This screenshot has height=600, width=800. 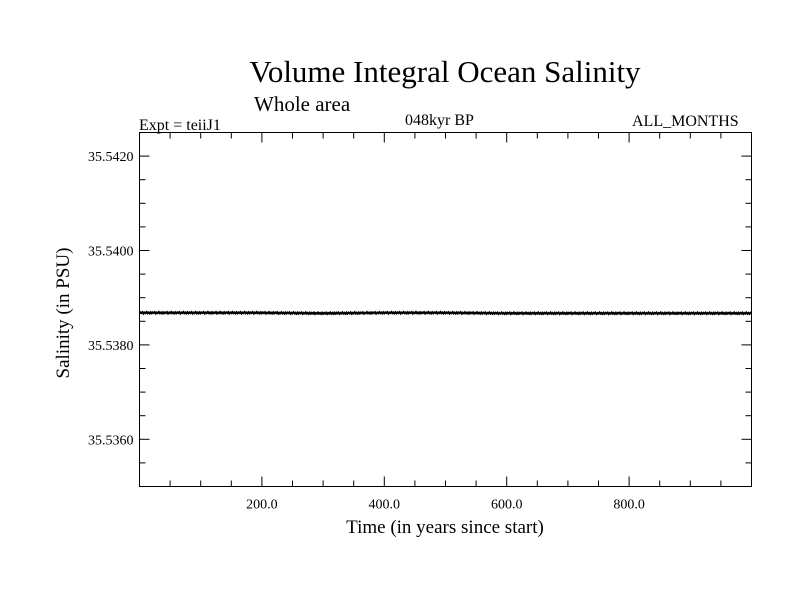 What do you see at coordinates (507, 505) in the screenshot?
I see `x-tick-label: 600.0` at bounding box center [507, 505].